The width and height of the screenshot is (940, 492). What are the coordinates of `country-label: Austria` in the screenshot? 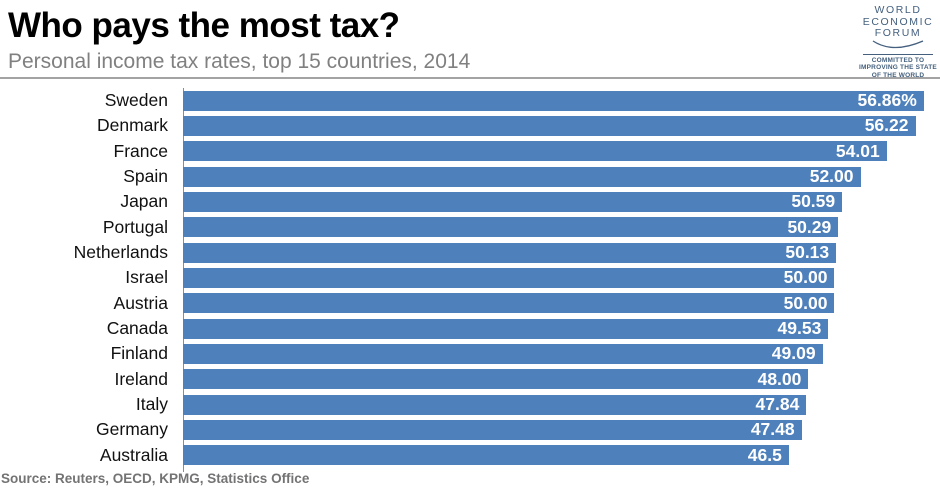 It's located at (140, 302).